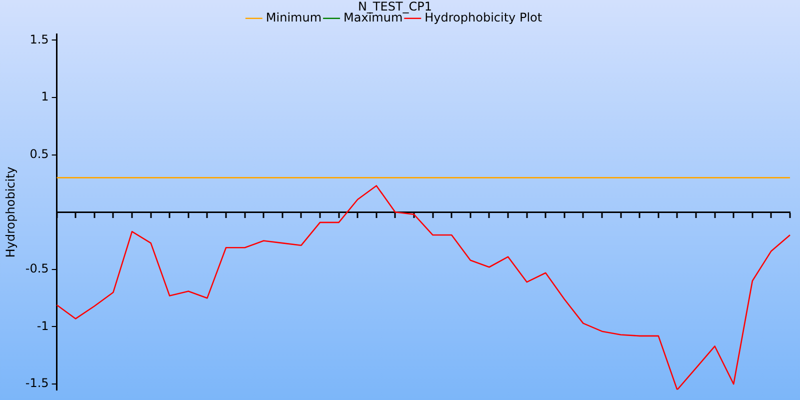  What do you see at coordinates (39, 39) in the screenshot?
I see `y-tick-label: 1.5` at bounding box center [39, 39].